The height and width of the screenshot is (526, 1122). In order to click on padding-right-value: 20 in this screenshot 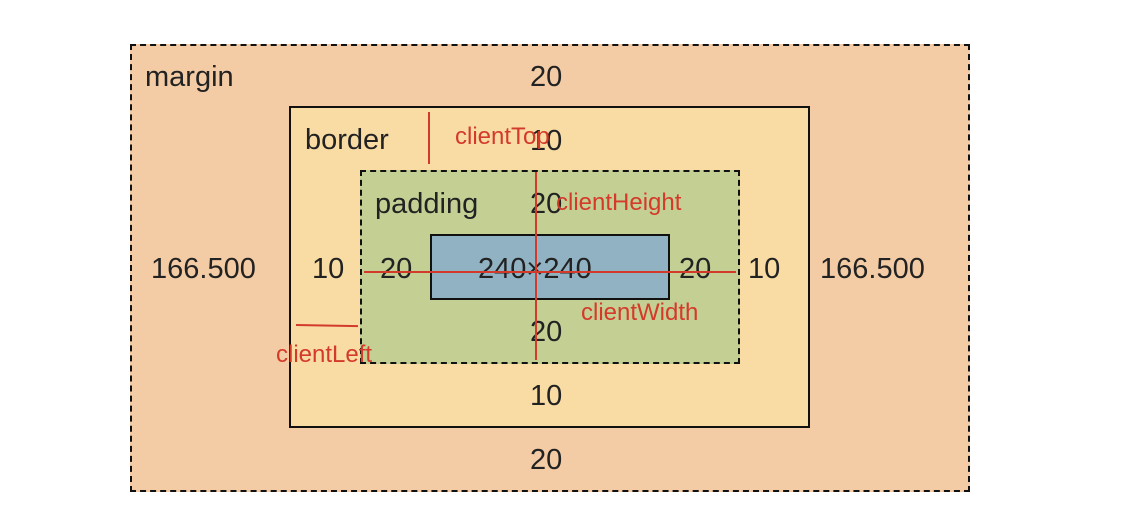, I will do `click(695, 269)`.